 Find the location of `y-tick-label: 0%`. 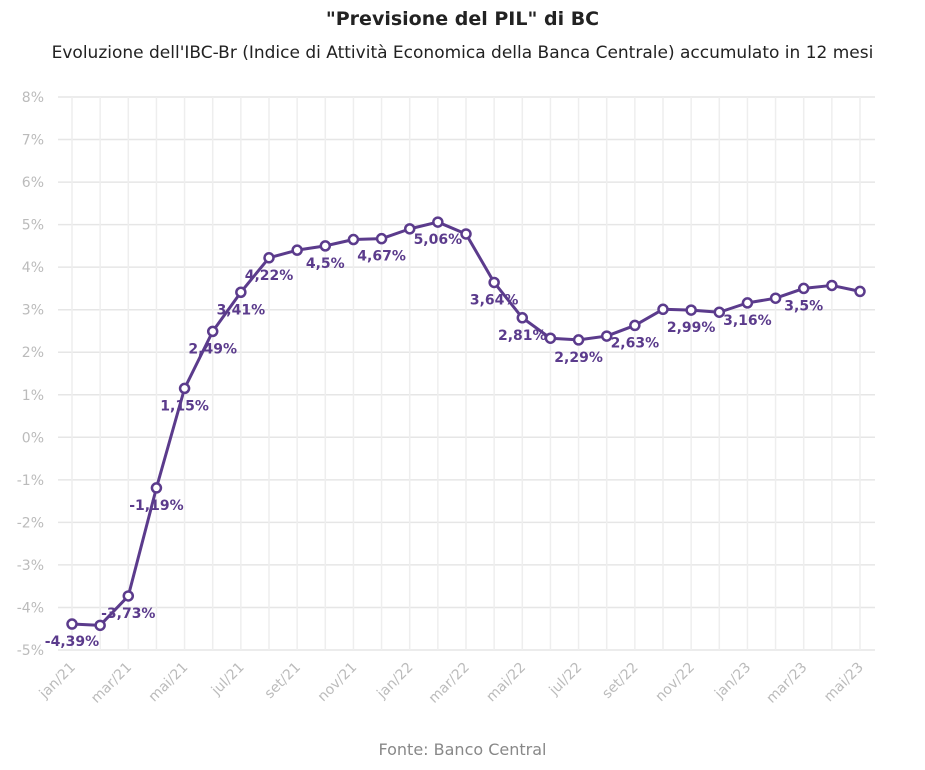

y-tick-label: 0% is located at coordinates (33, 438).